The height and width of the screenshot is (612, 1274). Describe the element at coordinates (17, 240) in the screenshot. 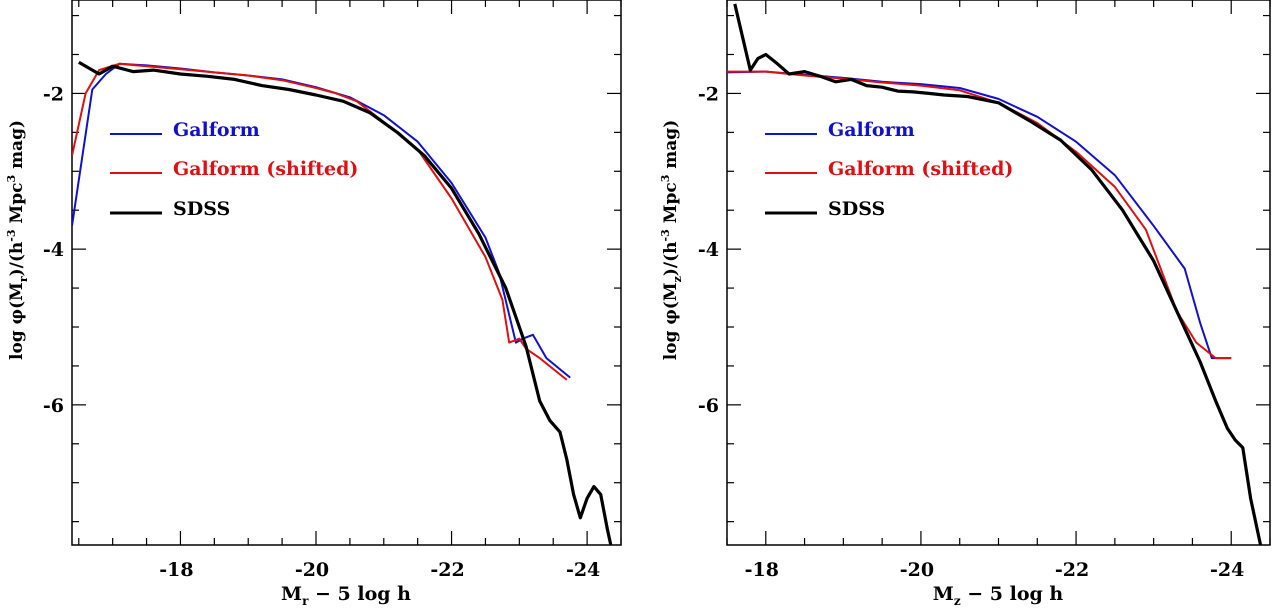

I see `y-axis-label: log φ(Mr)/(h-3 Mpc3 mag)` at that location.